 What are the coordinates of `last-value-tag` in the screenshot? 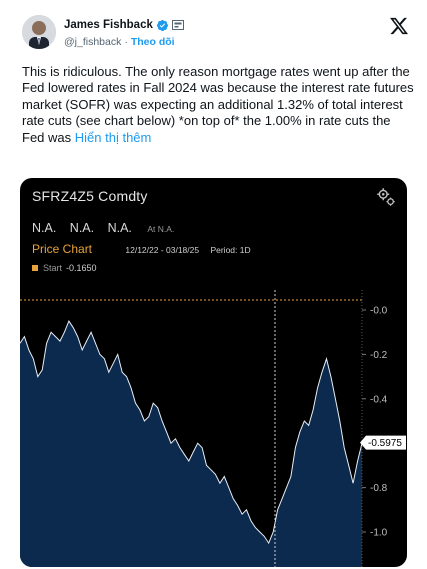 It's located at (383, 442).